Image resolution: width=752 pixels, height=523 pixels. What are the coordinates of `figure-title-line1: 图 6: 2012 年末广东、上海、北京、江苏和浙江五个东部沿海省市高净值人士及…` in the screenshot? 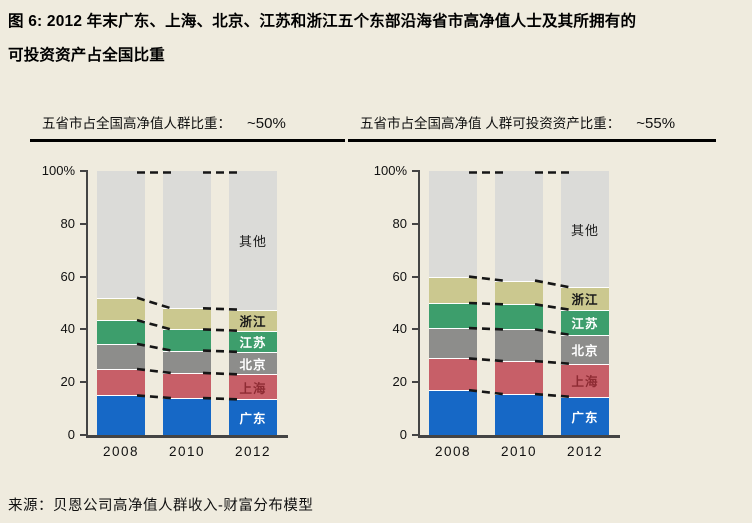 It's located at (322, 21).